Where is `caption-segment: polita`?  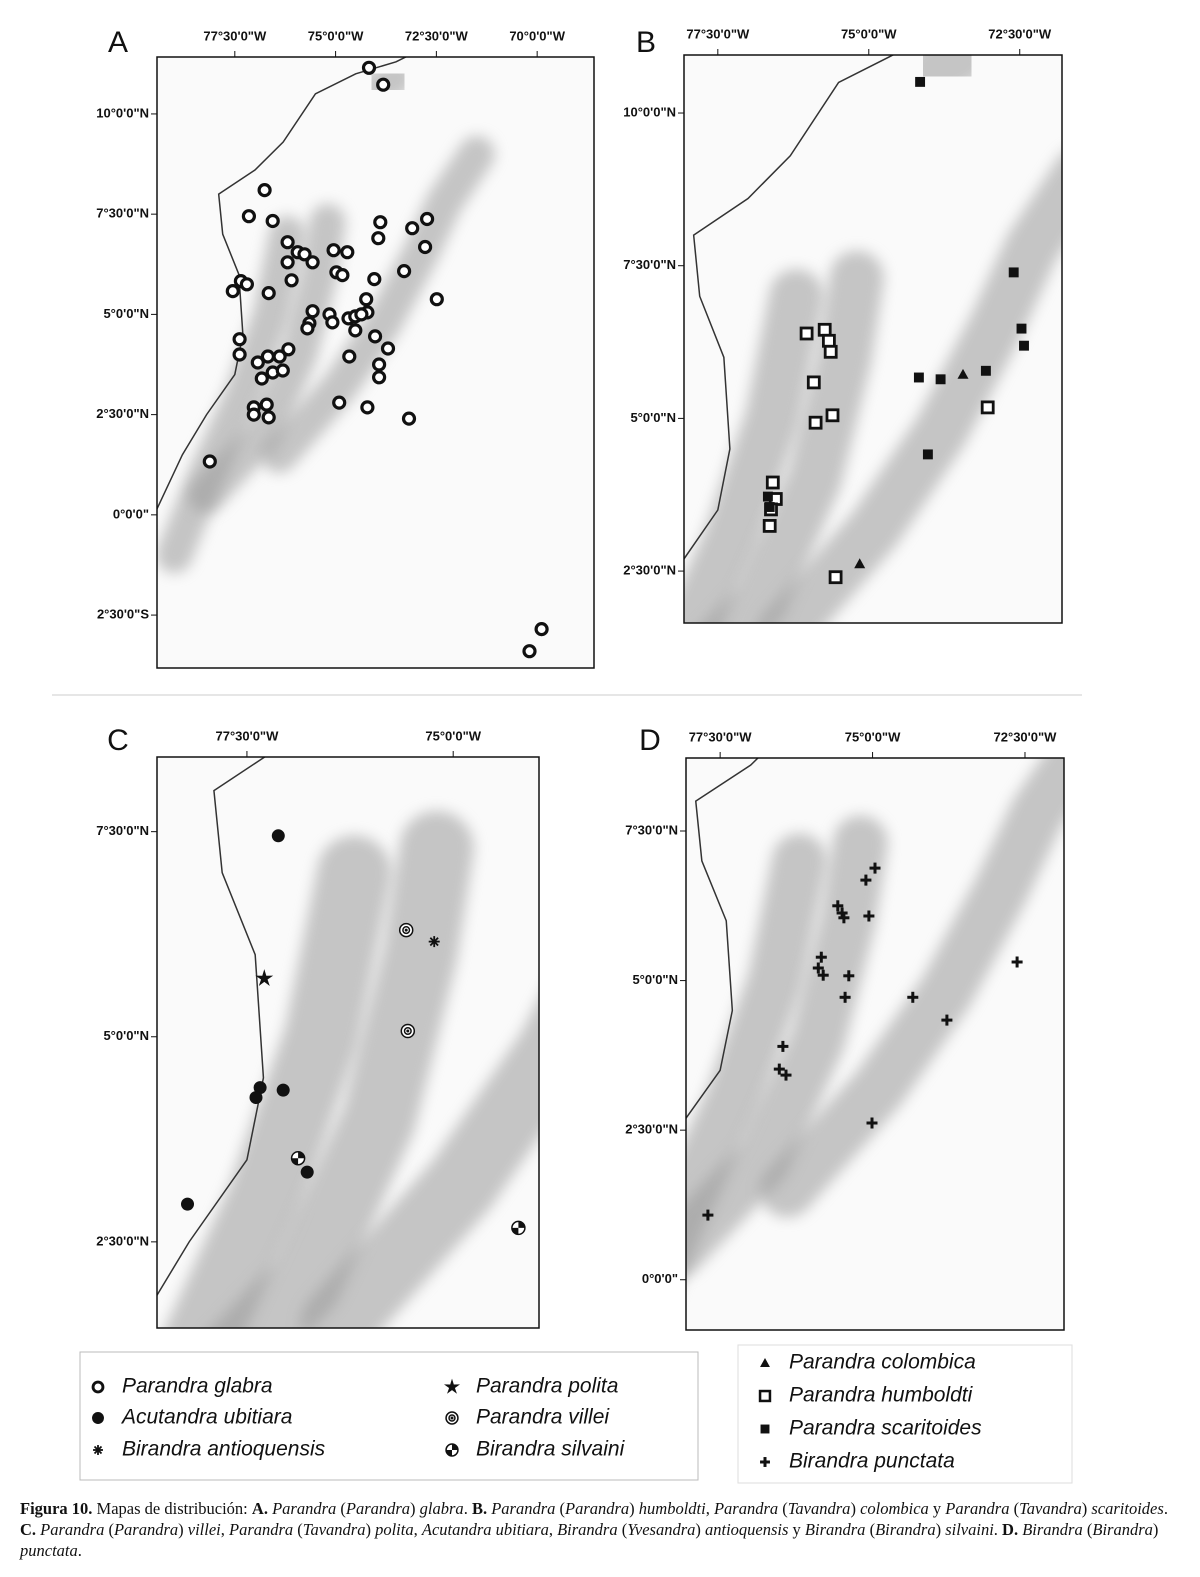 caption-segment: polita is located at coordinates (394, 1529).